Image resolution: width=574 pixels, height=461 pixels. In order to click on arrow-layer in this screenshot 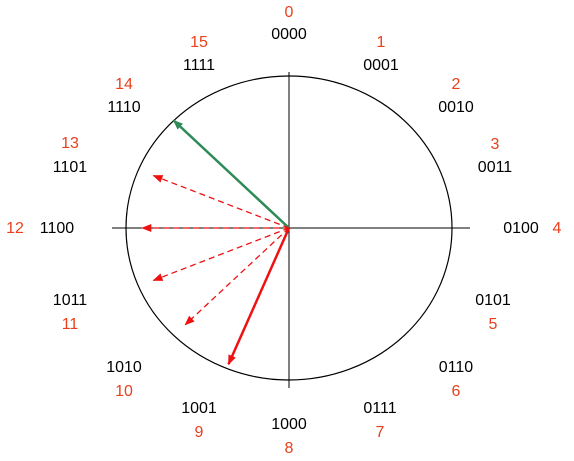, I will do `click(216, 242)`.